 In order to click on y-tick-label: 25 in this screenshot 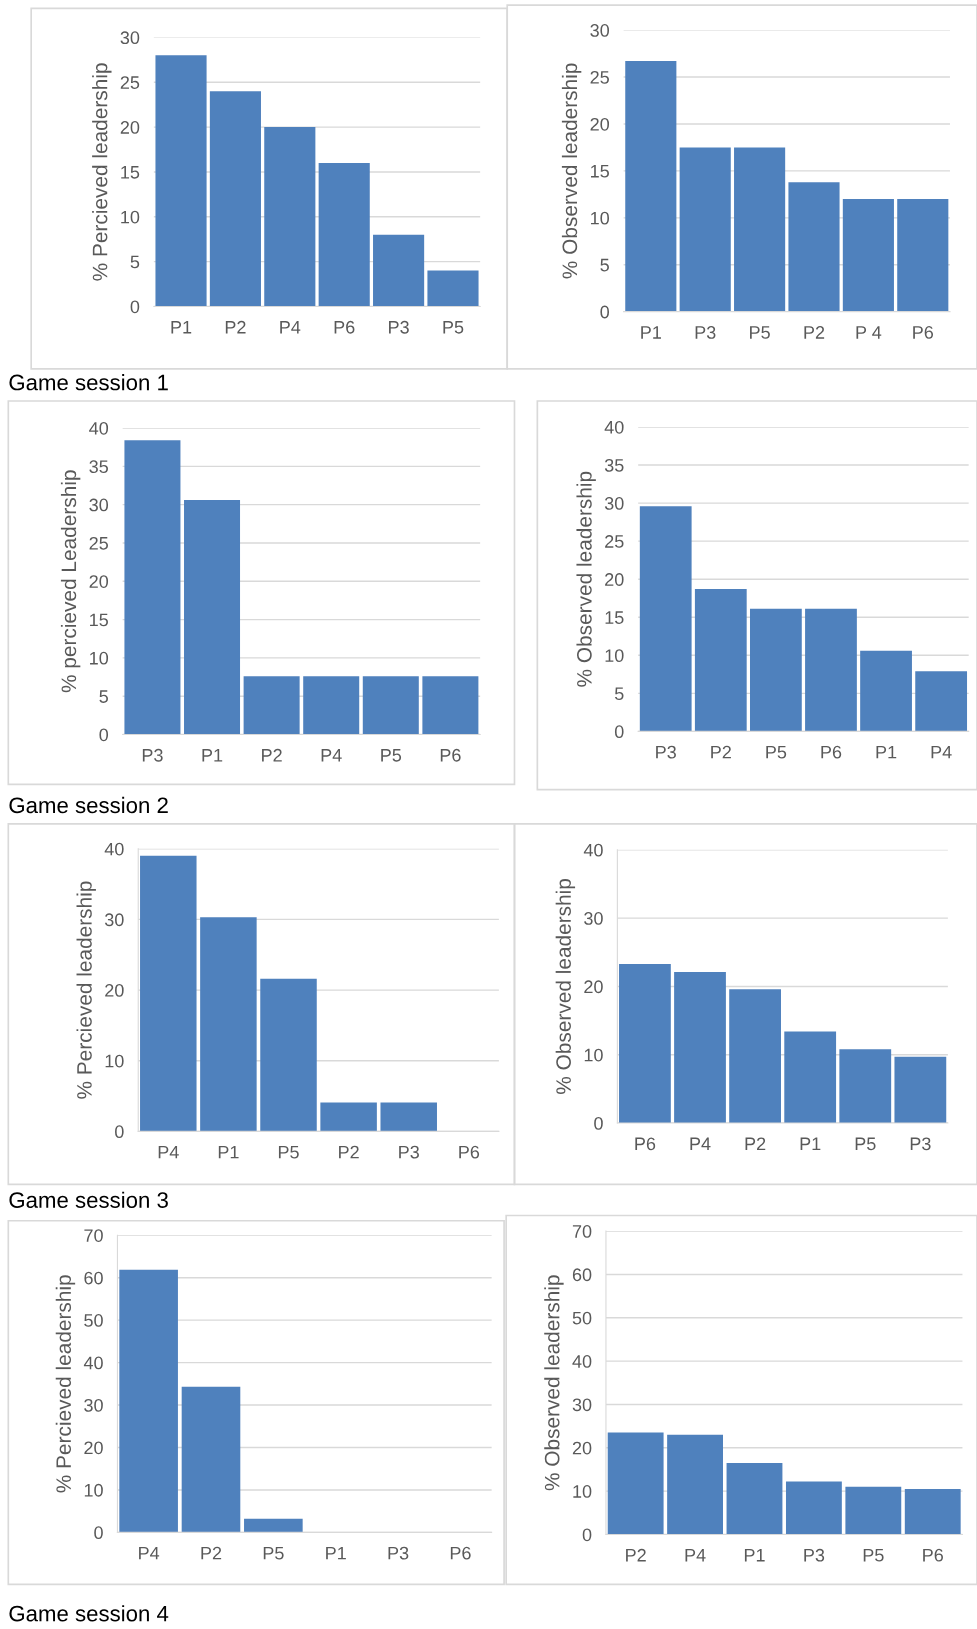, I will do `click(98, 543)`.